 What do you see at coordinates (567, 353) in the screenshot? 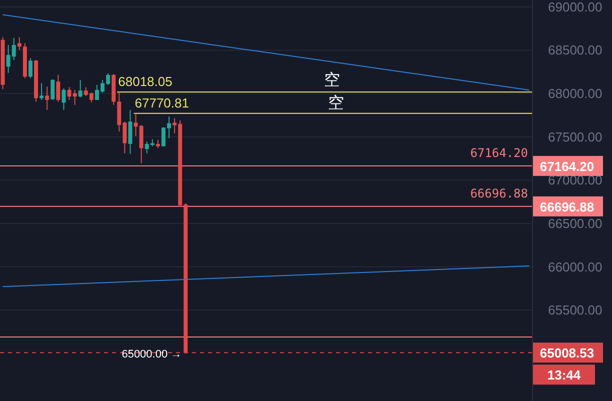
I see `ref-line-label: 65008.53` at bounding box center [567, 353].